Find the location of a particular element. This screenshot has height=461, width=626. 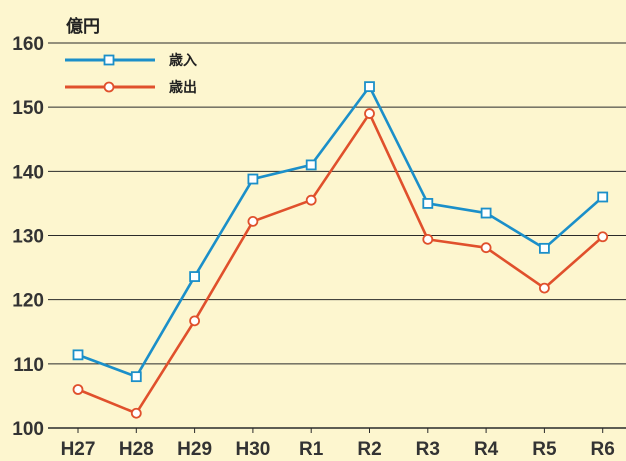

y-tick-label-160: 160 is located at coordinates (28, 44).